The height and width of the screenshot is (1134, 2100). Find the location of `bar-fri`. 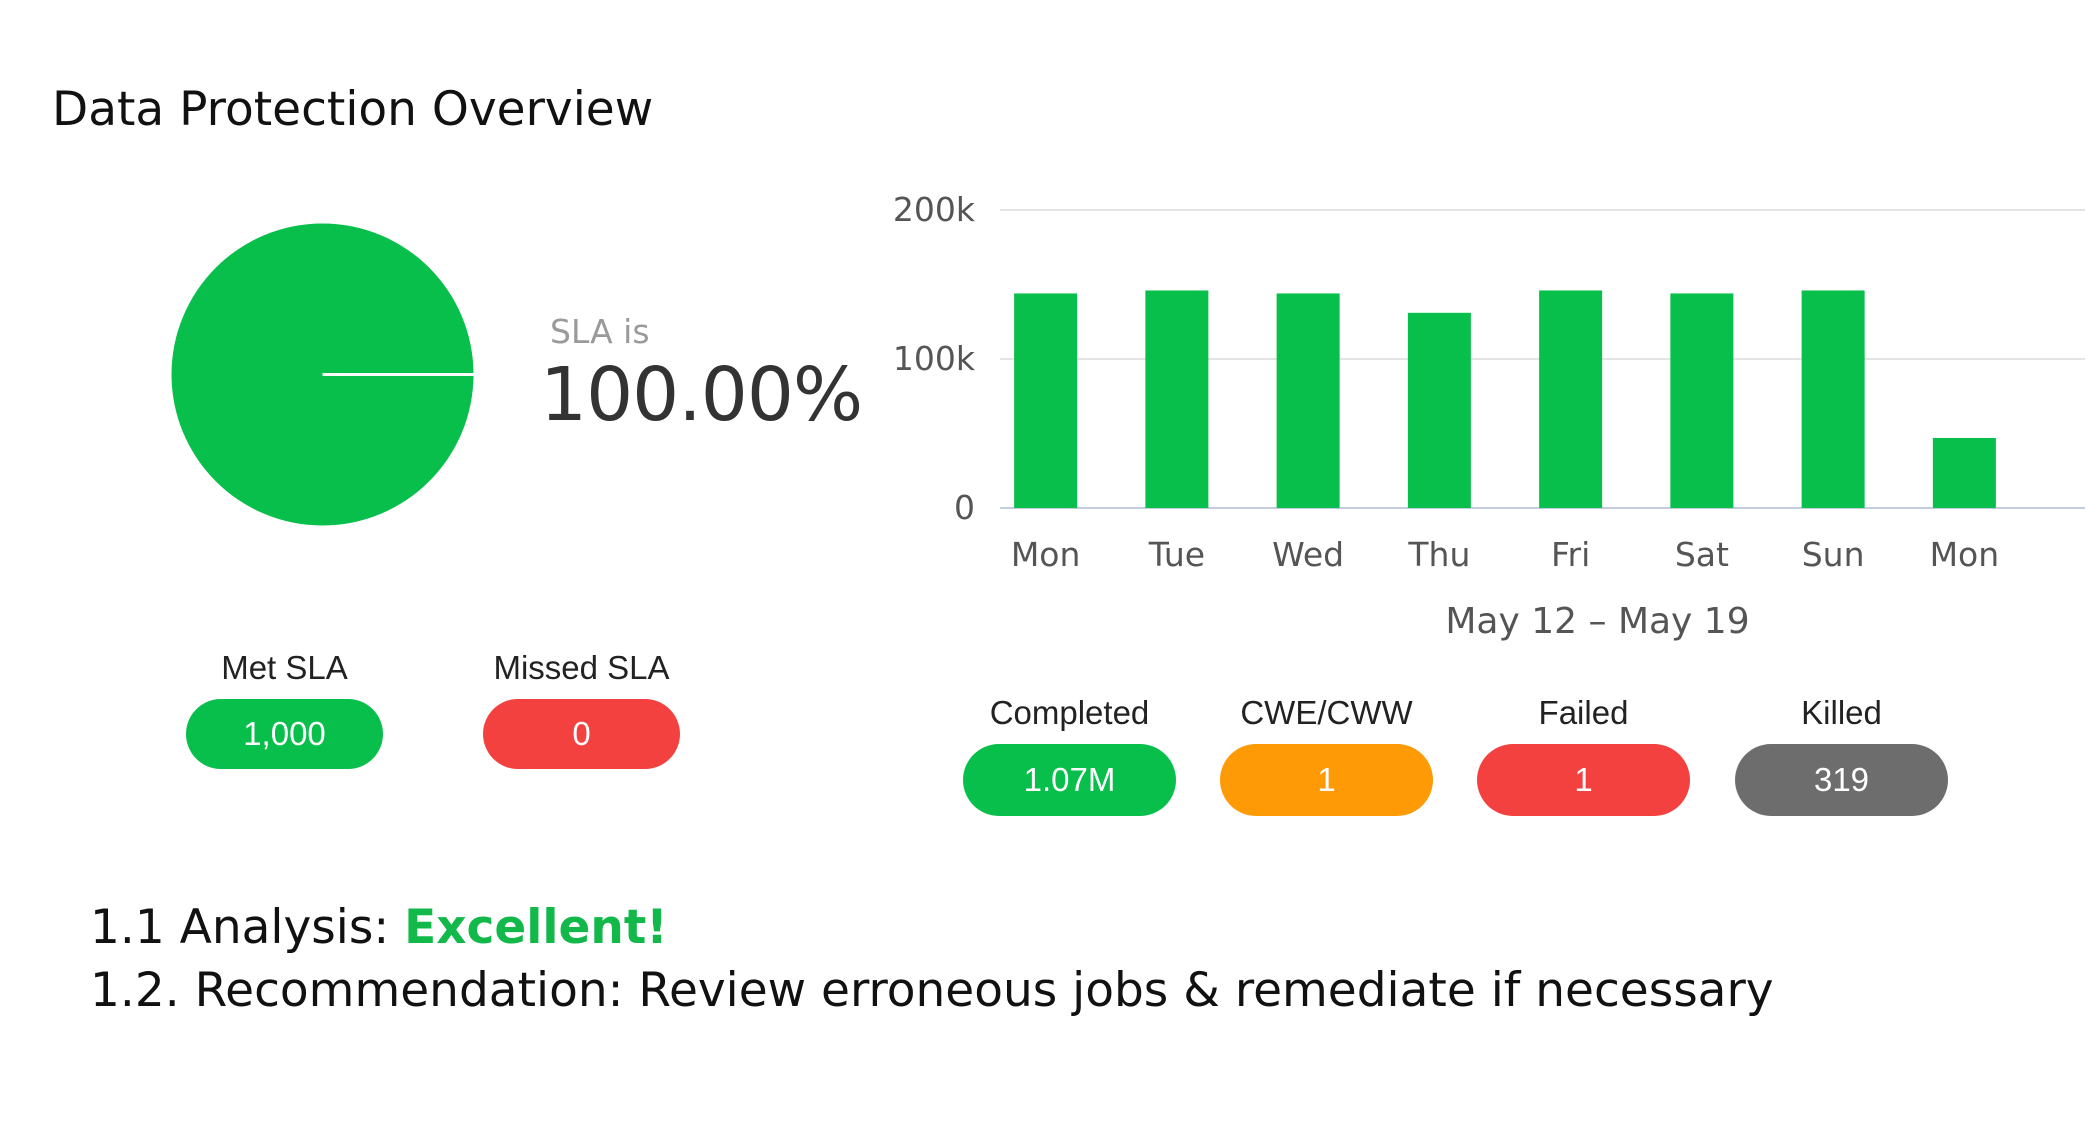

bar-fri is located at coordinates (1571, 399).